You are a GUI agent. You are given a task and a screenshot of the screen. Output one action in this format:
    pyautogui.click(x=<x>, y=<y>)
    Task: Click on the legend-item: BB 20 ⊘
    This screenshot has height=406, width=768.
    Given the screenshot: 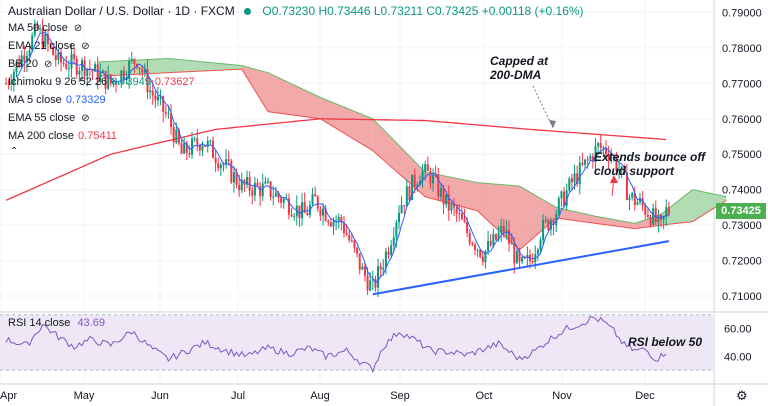 What is the action you would take?
    pyautogui.click(x=30, y=64)
    